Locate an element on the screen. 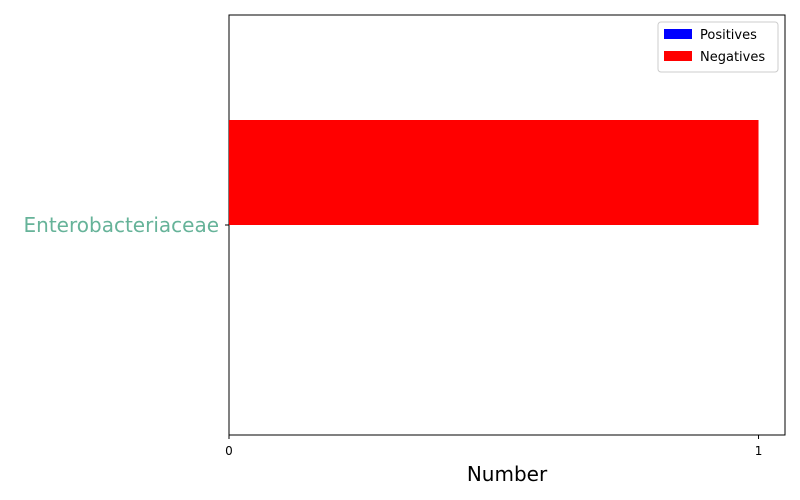 This screenshot has width=800, height=500. legend-label-negatives: Negatives is located at coordinates (732, 57).